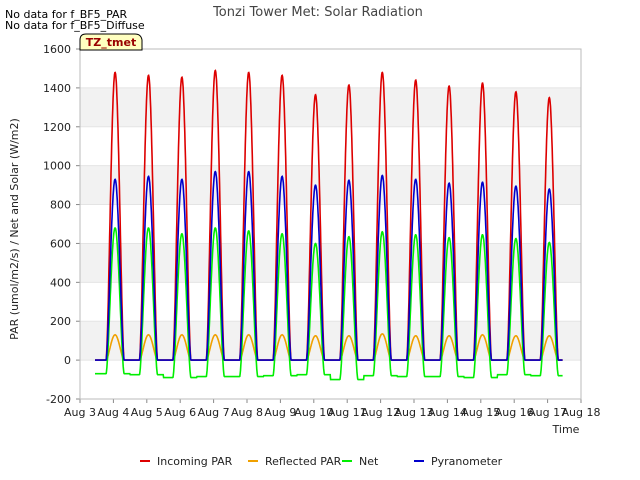 Image resolution: width=640 pixels, height=480 pixels. Describe the element at coordinates (113, 412) in the screenshot. I see `x-tick-label: Aug 4` at that location.